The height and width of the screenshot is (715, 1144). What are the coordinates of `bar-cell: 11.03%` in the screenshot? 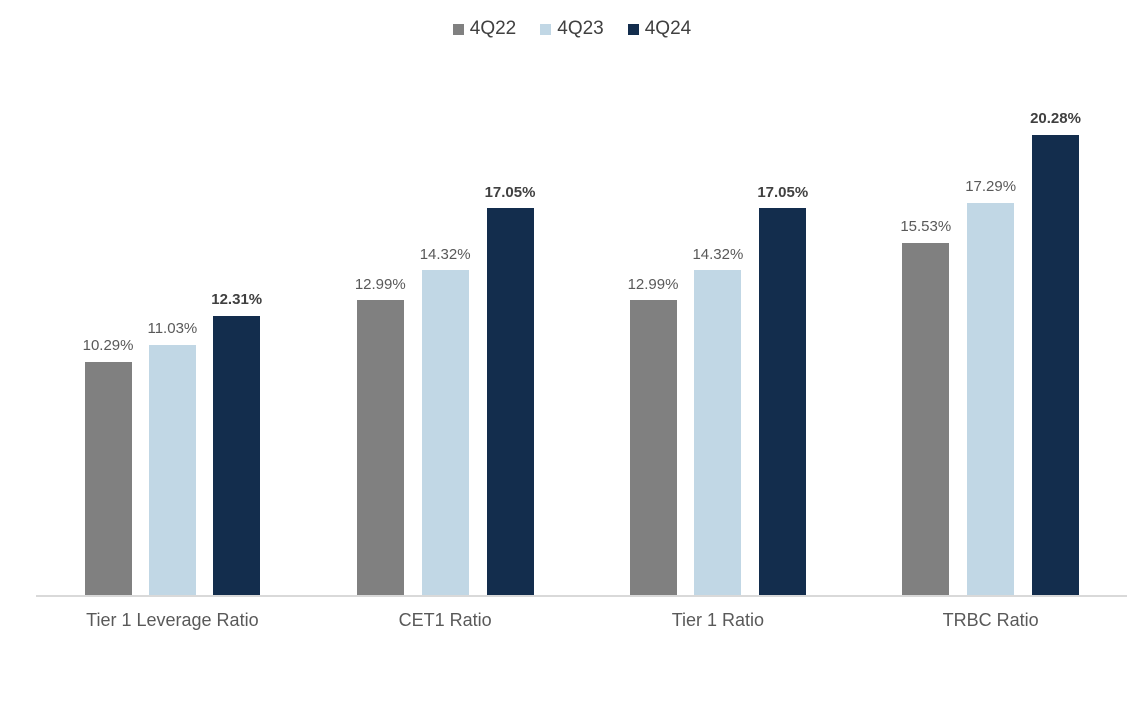 It's located at (172, 458).